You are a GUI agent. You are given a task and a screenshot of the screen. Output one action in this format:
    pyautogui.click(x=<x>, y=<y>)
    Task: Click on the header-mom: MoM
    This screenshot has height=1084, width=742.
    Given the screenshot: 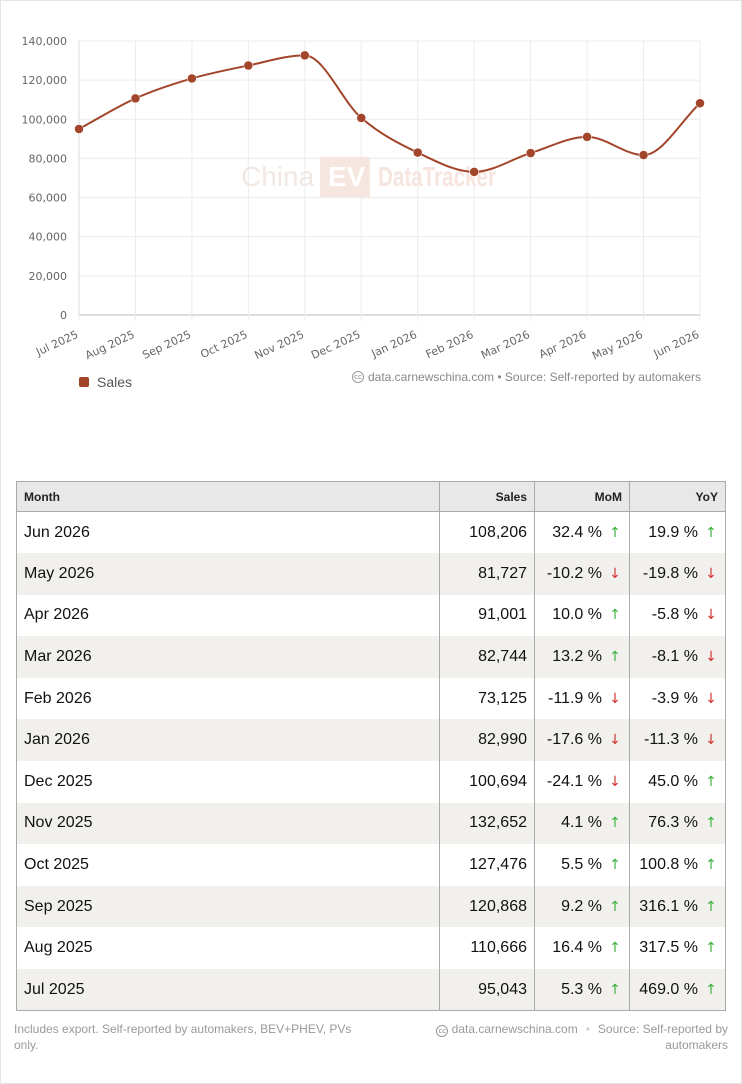 What is the action you would take?
    pyautogui.click(x=582, y=496)
    